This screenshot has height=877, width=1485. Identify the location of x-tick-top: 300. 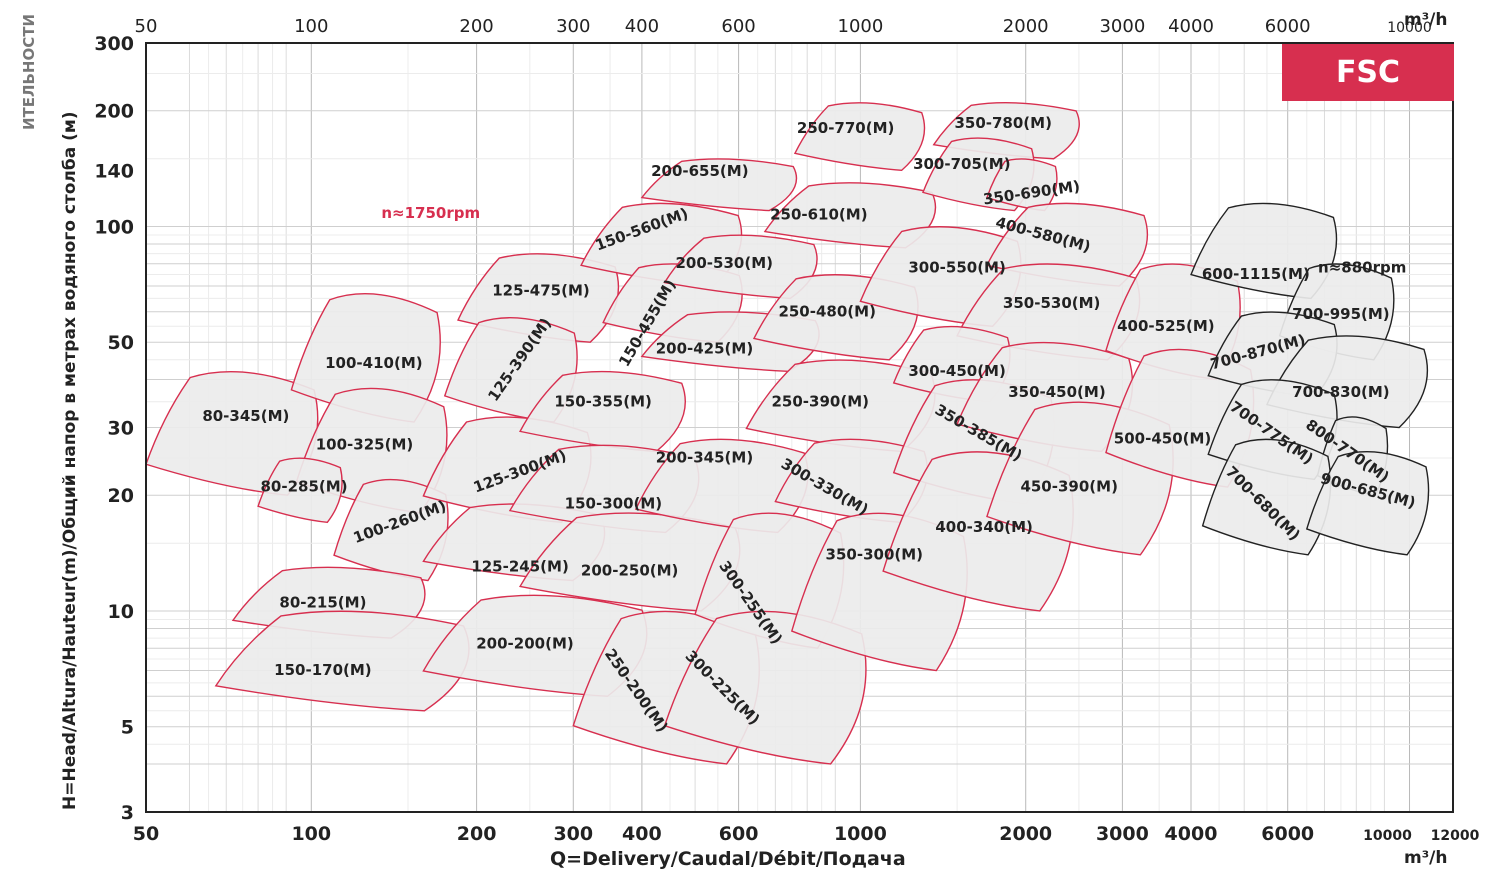
(573, 26).